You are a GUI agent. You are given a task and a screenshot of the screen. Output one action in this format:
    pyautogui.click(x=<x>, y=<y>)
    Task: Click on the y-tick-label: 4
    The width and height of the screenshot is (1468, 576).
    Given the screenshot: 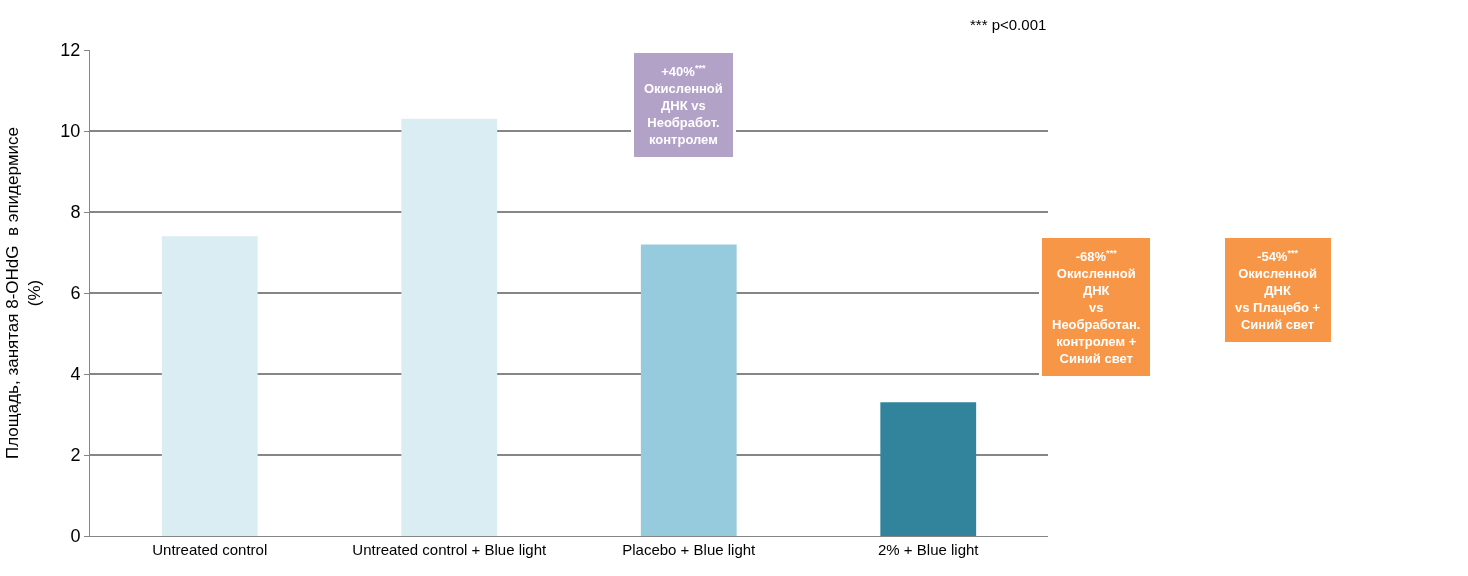 What is the action you would take?
    pyautogui.click(x=75, y=374)
    